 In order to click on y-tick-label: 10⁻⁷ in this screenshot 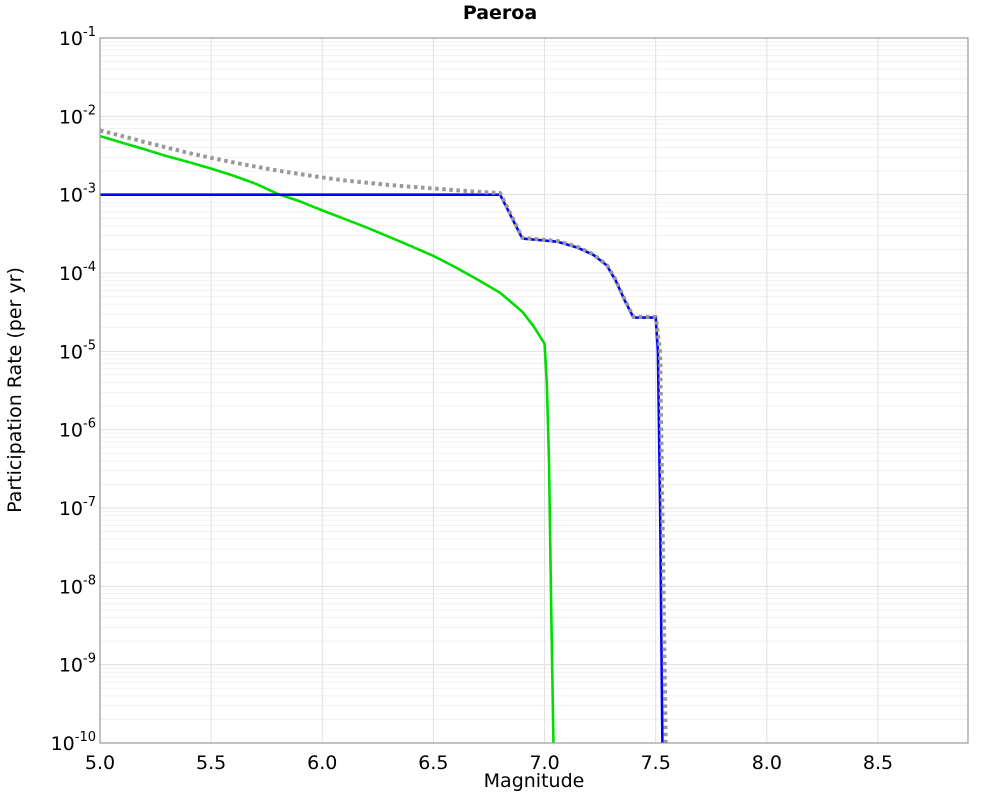, I will do `click(77, 507)`.